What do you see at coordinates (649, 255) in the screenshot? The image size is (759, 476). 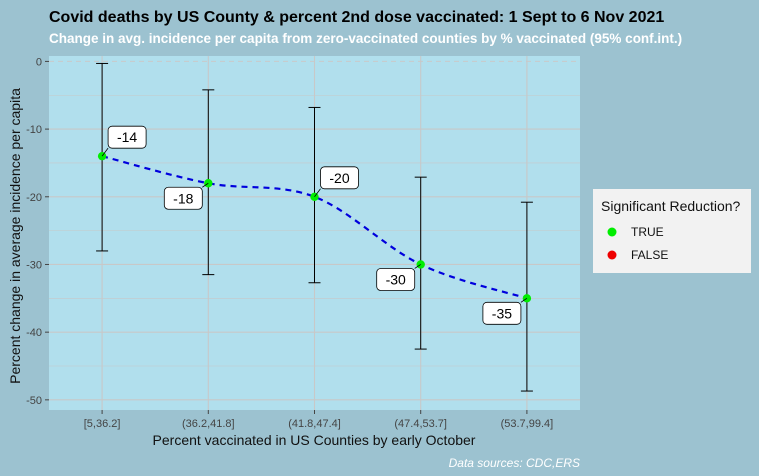 I see `legend-label: FALSE` at bounding box center [649, 255].